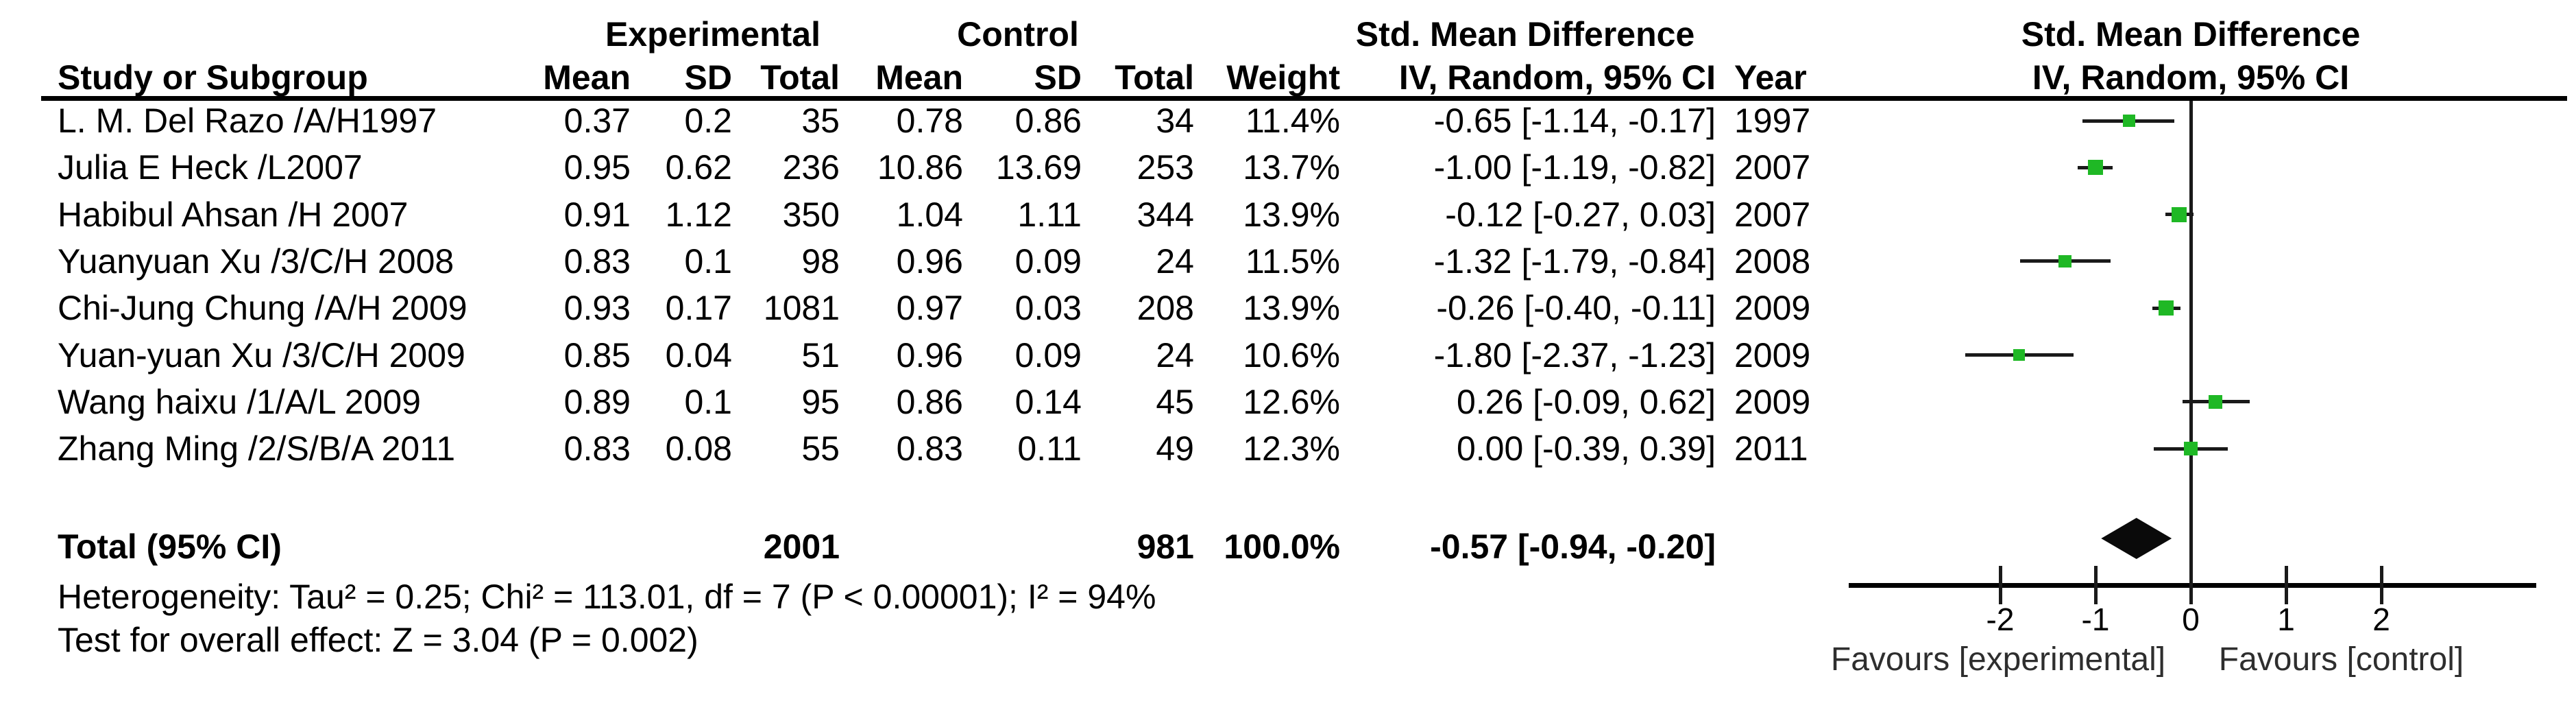  Describe the element at coordinates (713, 34) in the screenshot. I see `group-header-experimental: Experimental` at that location.